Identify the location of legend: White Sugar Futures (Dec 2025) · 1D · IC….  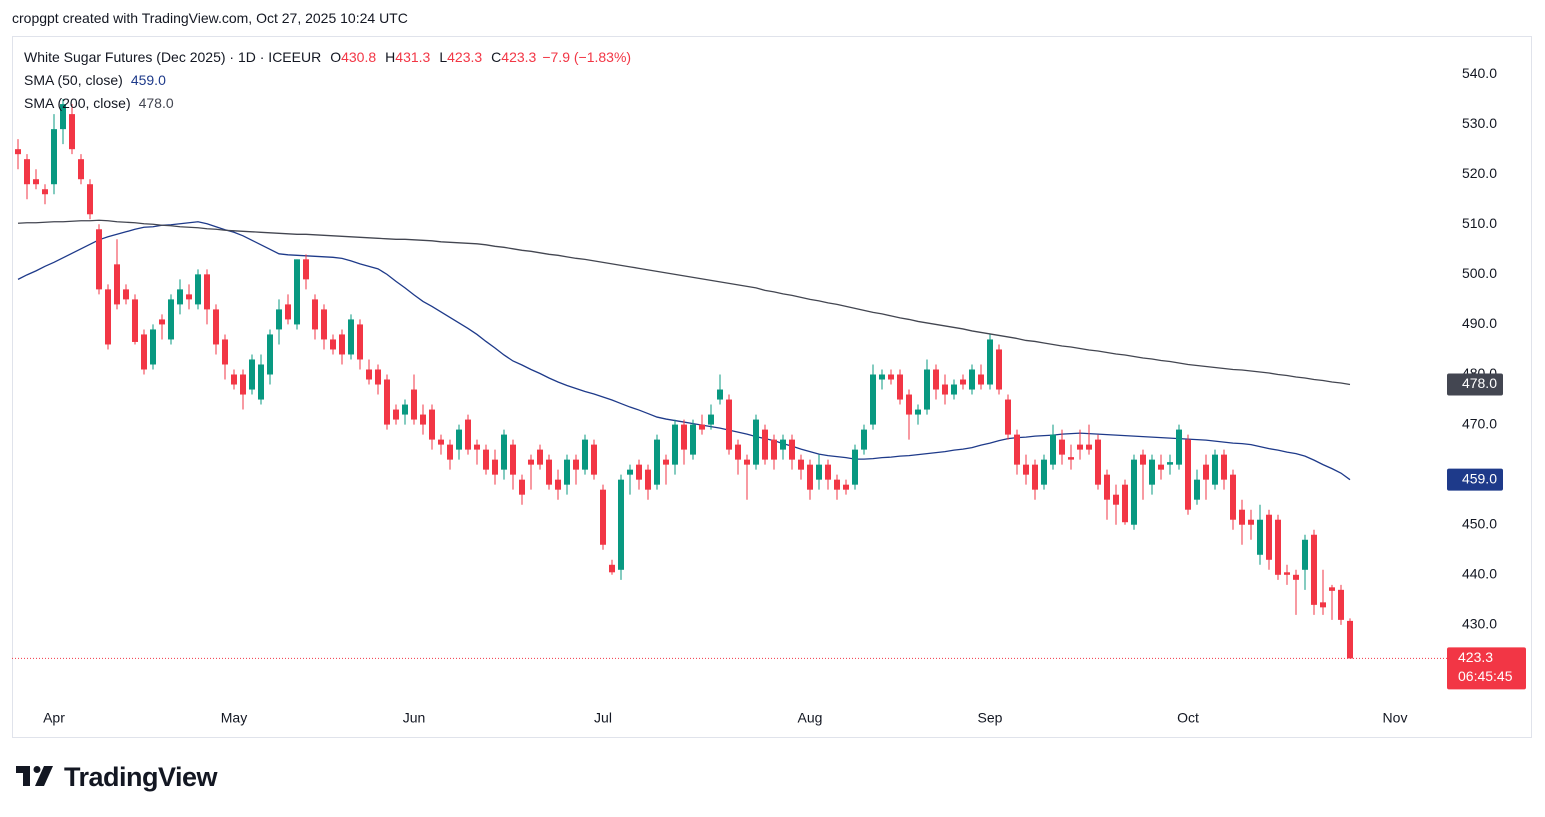
(327, 80).